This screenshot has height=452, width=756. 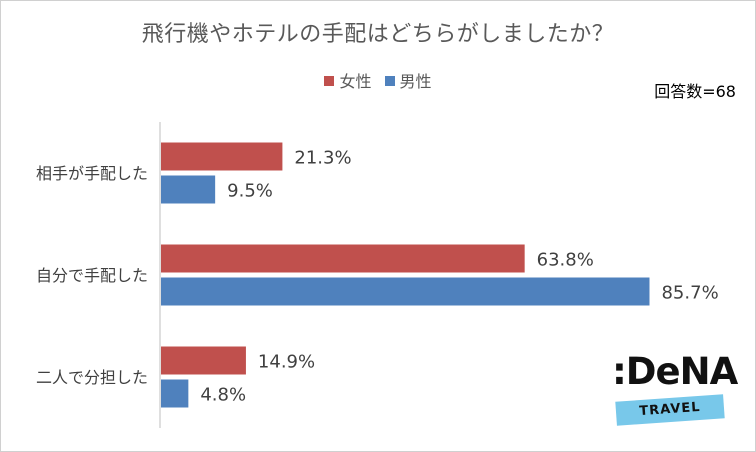 What do you see at coordinates (378, 80) in the screenshot?
I see `legend: 女性 男性` at bounding box center [378, 80].